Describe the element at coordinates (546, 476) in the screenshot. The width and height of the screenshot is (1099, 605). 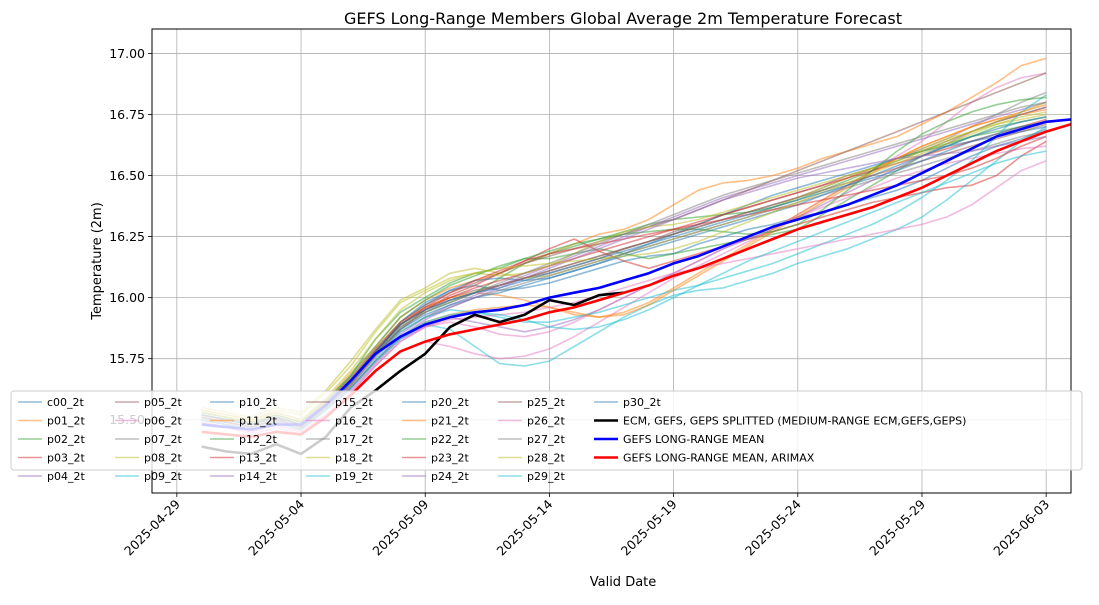
I see `legend-label: p29_2t` at that location.